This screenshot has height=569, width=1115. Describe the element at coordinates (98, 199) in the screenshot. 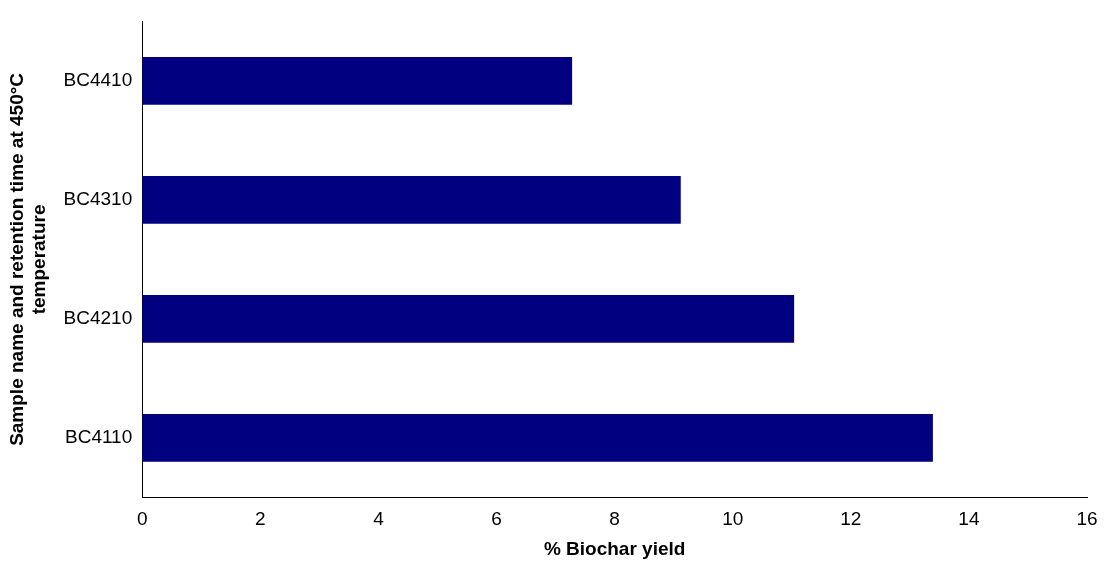

I see `y-tick-label: BC4310` at that location.